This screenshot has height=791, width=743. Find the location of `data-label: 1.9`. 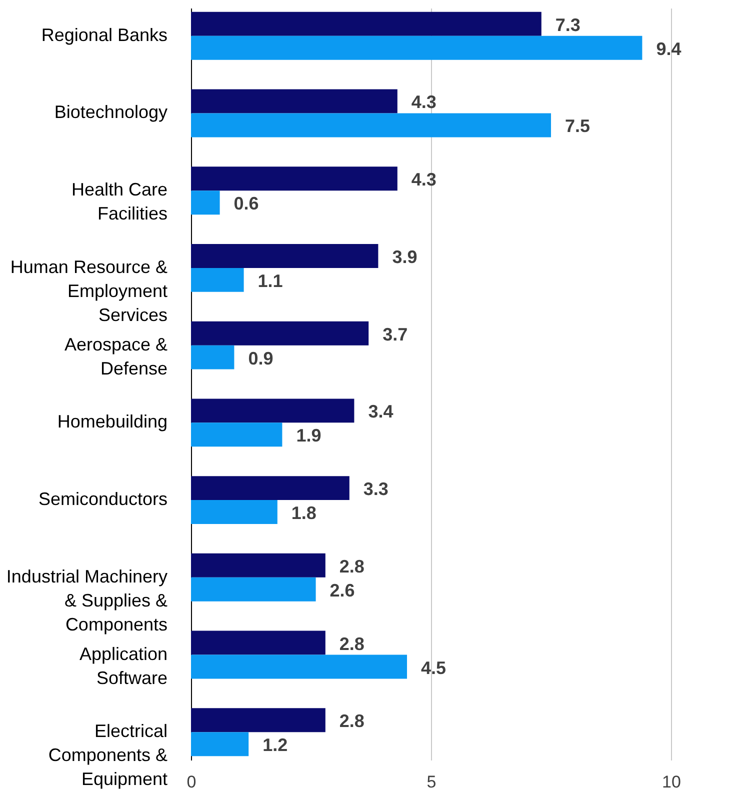

data-label: 1.9 is located at coordinates (309, 436).